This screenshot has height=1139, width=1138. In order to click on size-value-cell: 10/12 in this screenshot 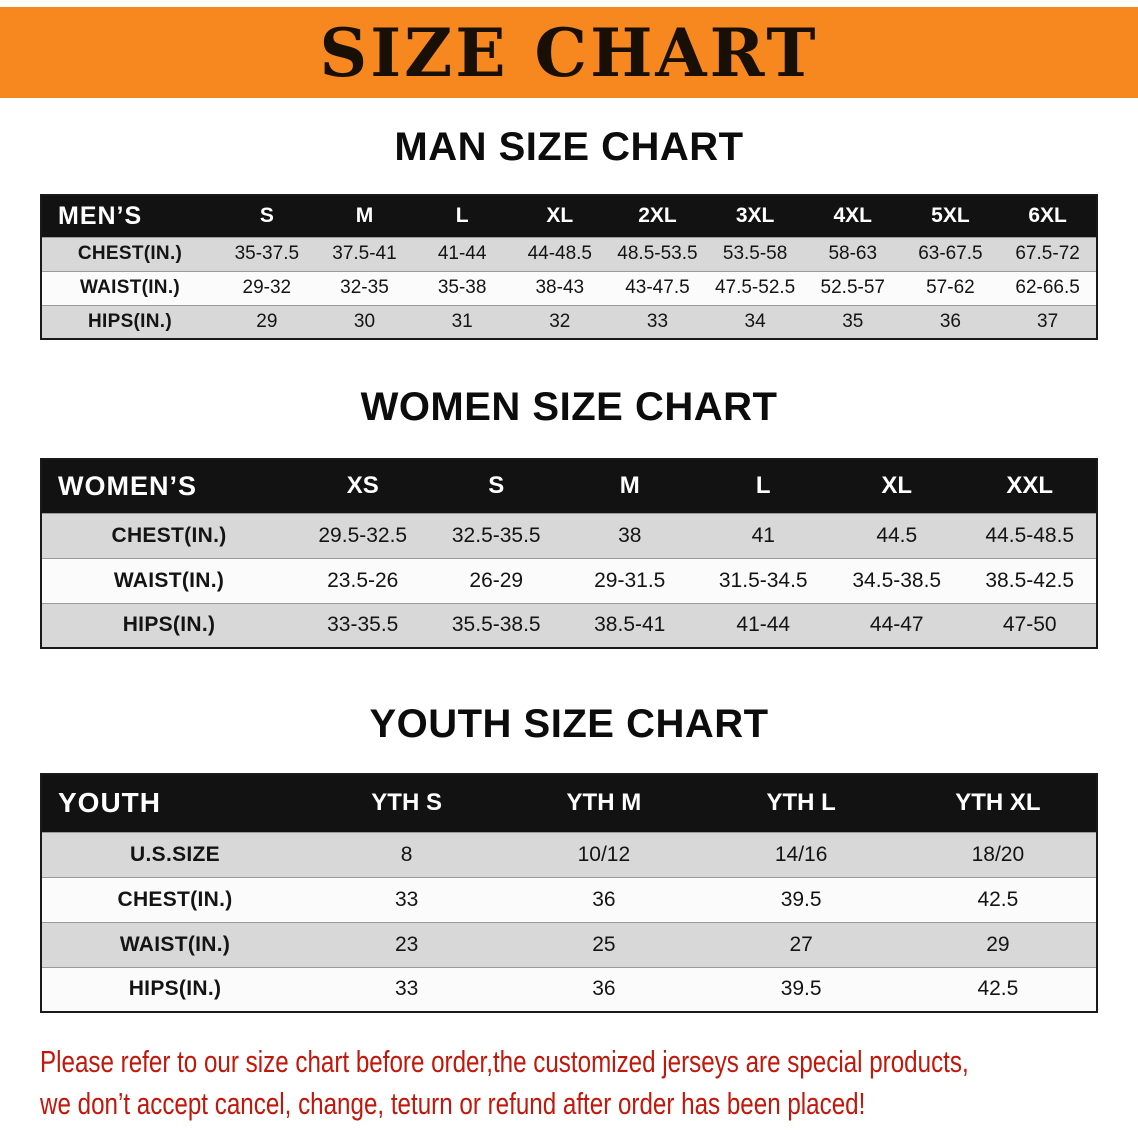, I will do `click(604, 854)`.